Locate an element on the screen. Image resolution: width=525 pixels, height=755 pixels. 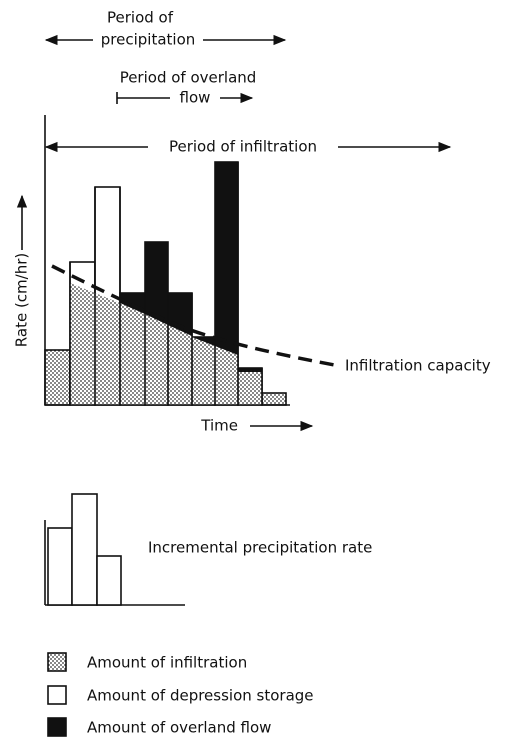
legend-label: Amount of depression storage is located at coordinates (200, 696).